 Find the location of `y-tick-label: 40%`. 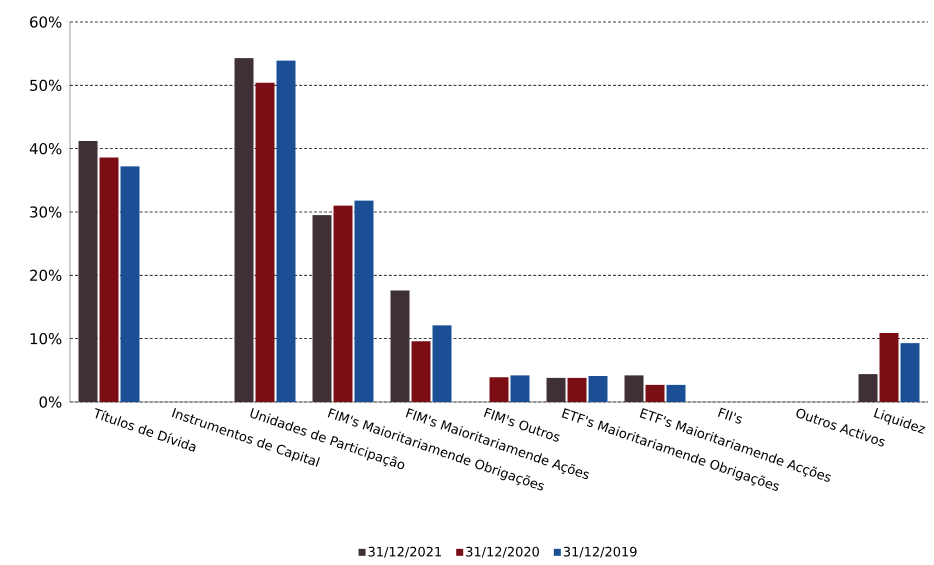

y-tick-label: 40% is located at coordinates (46, 148).